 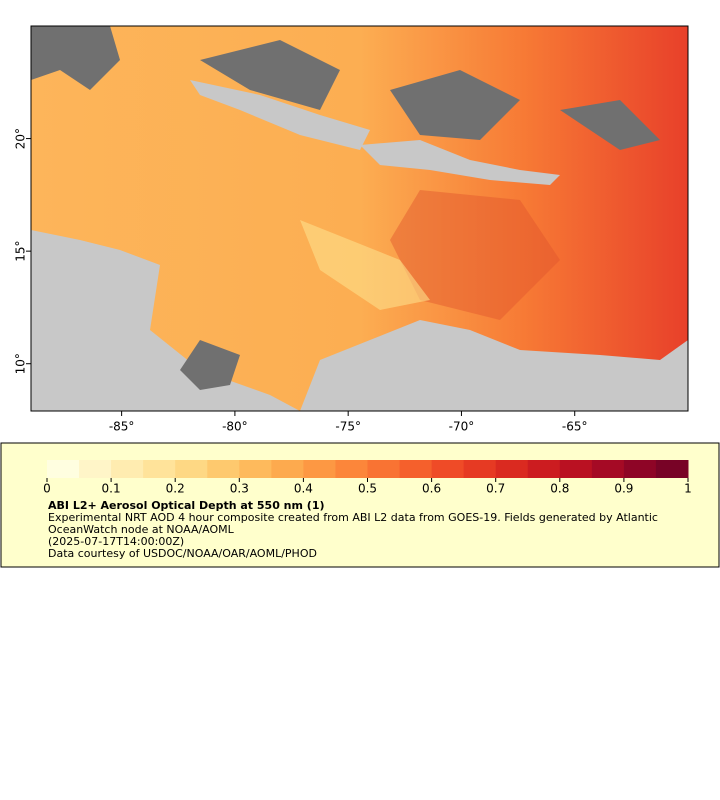 What do you see at coordinates (367, 489) in the screenshot?
I see `colorbar-tick-label: 0.5` at bounding box center [367, 489].